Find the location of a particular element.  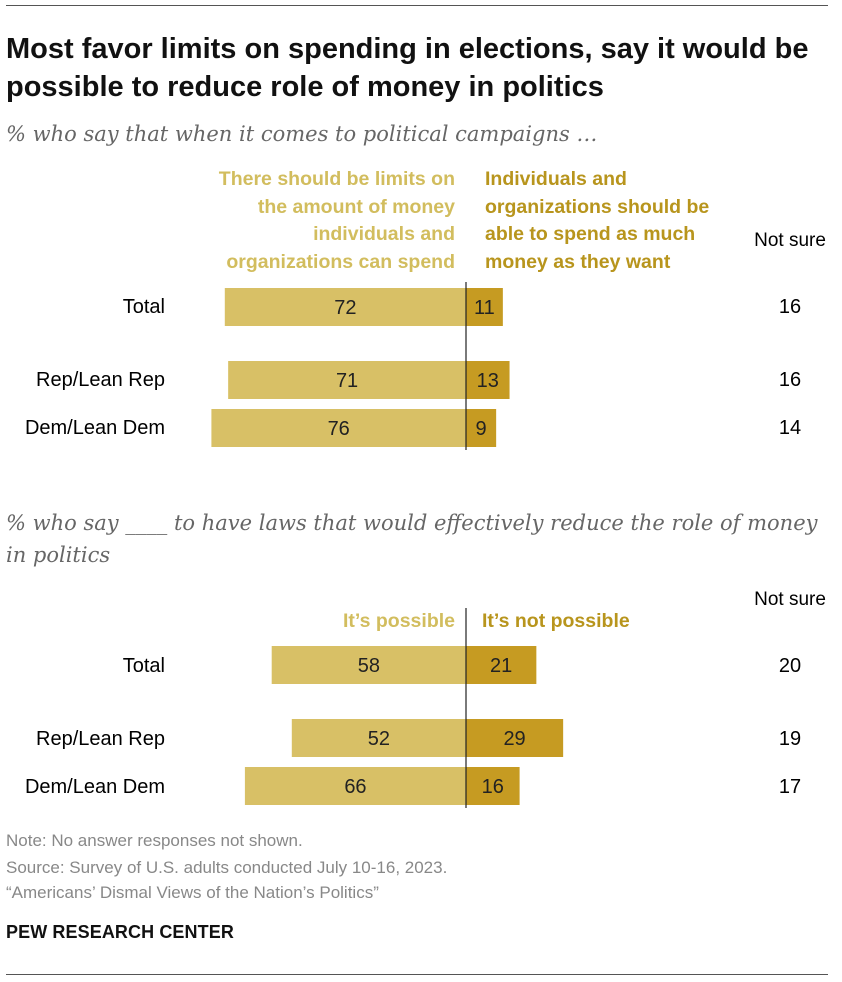

panel1-label-right-total: 11 is located at coordinates (484, 308).